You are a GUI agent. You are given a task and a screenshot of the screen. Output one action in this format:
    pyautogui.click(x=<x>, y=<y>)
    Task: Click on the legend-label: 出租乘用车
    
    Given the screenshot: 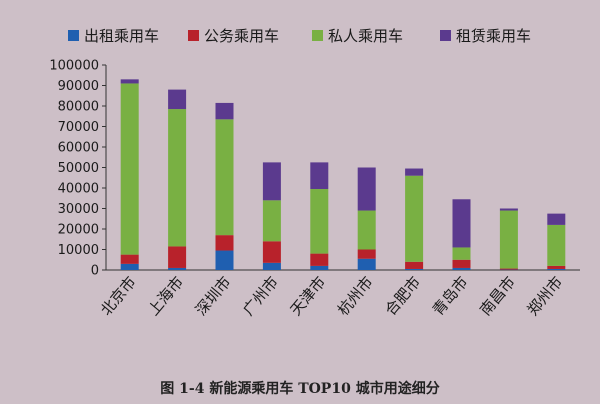 What is the action you would take?
    pyautogui.click(x=121, y=36)
    